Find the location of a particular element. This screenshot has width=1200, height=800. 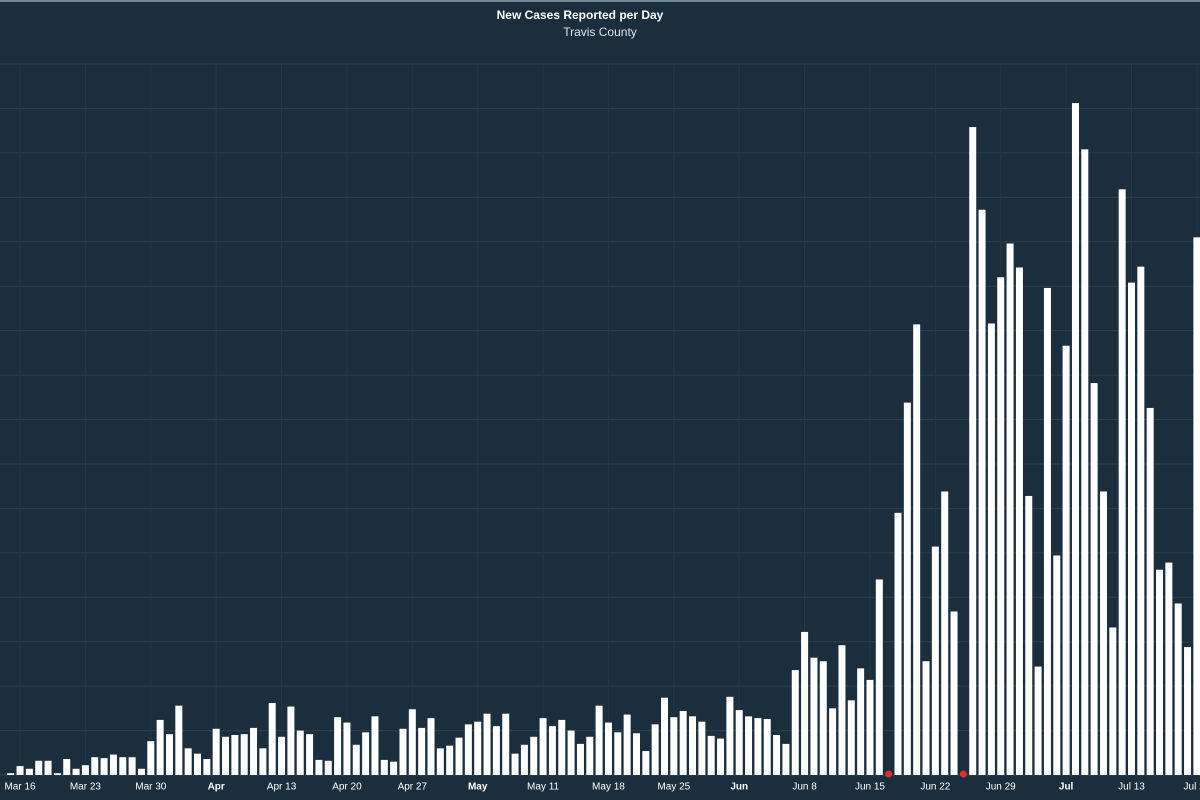

x-tick-label: Mar 30 is located at coordinates (151, 787).